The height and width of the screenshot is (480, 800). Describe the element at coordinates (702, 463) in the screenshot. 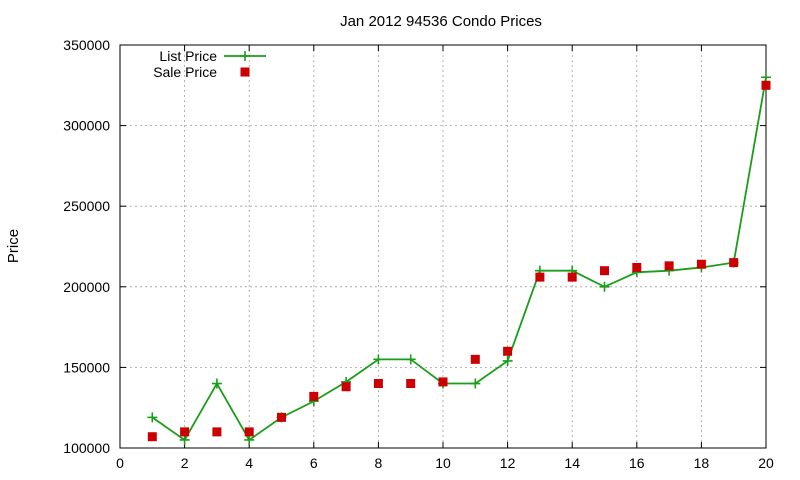

I see `x-tick-label: 18` at that location.